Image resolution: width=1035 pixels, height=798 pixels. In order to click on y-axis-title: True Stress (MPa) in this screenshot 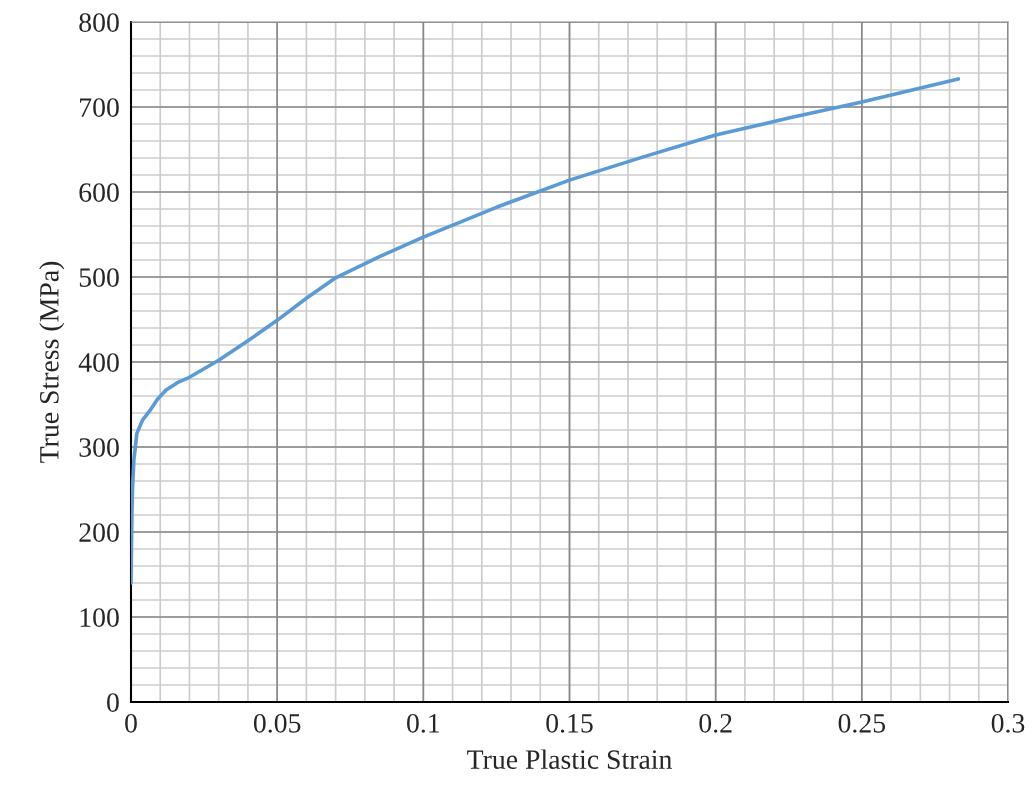, I will do `click(52, 362)`.